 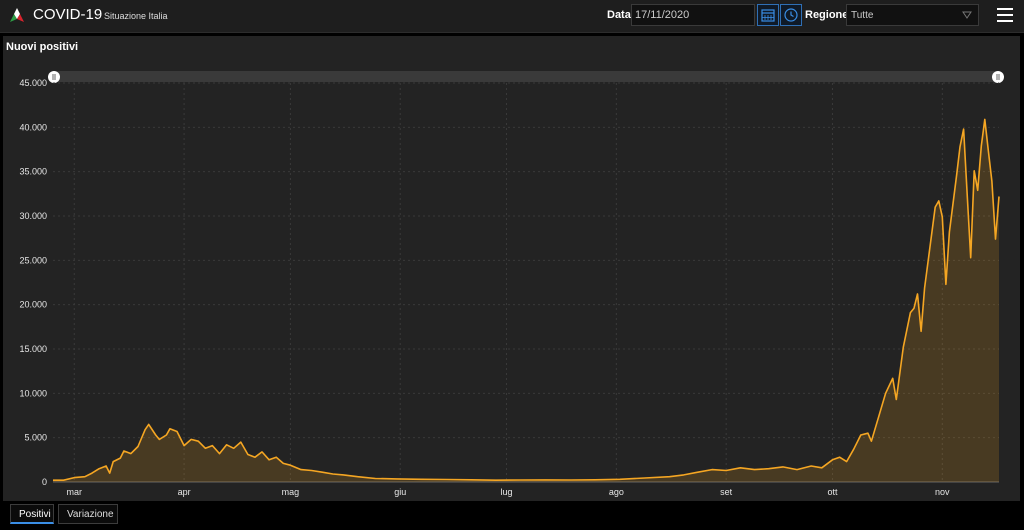 I want to click on italy-logo-icon, so click(x=17, y=15).